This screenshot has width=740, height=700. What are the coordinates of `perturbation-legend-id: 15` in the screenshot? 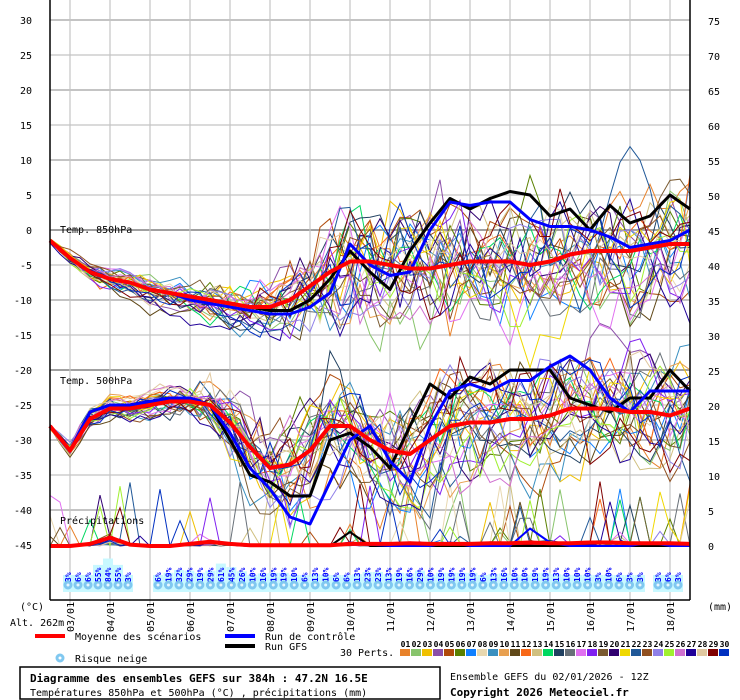 It's located at (560, 644).